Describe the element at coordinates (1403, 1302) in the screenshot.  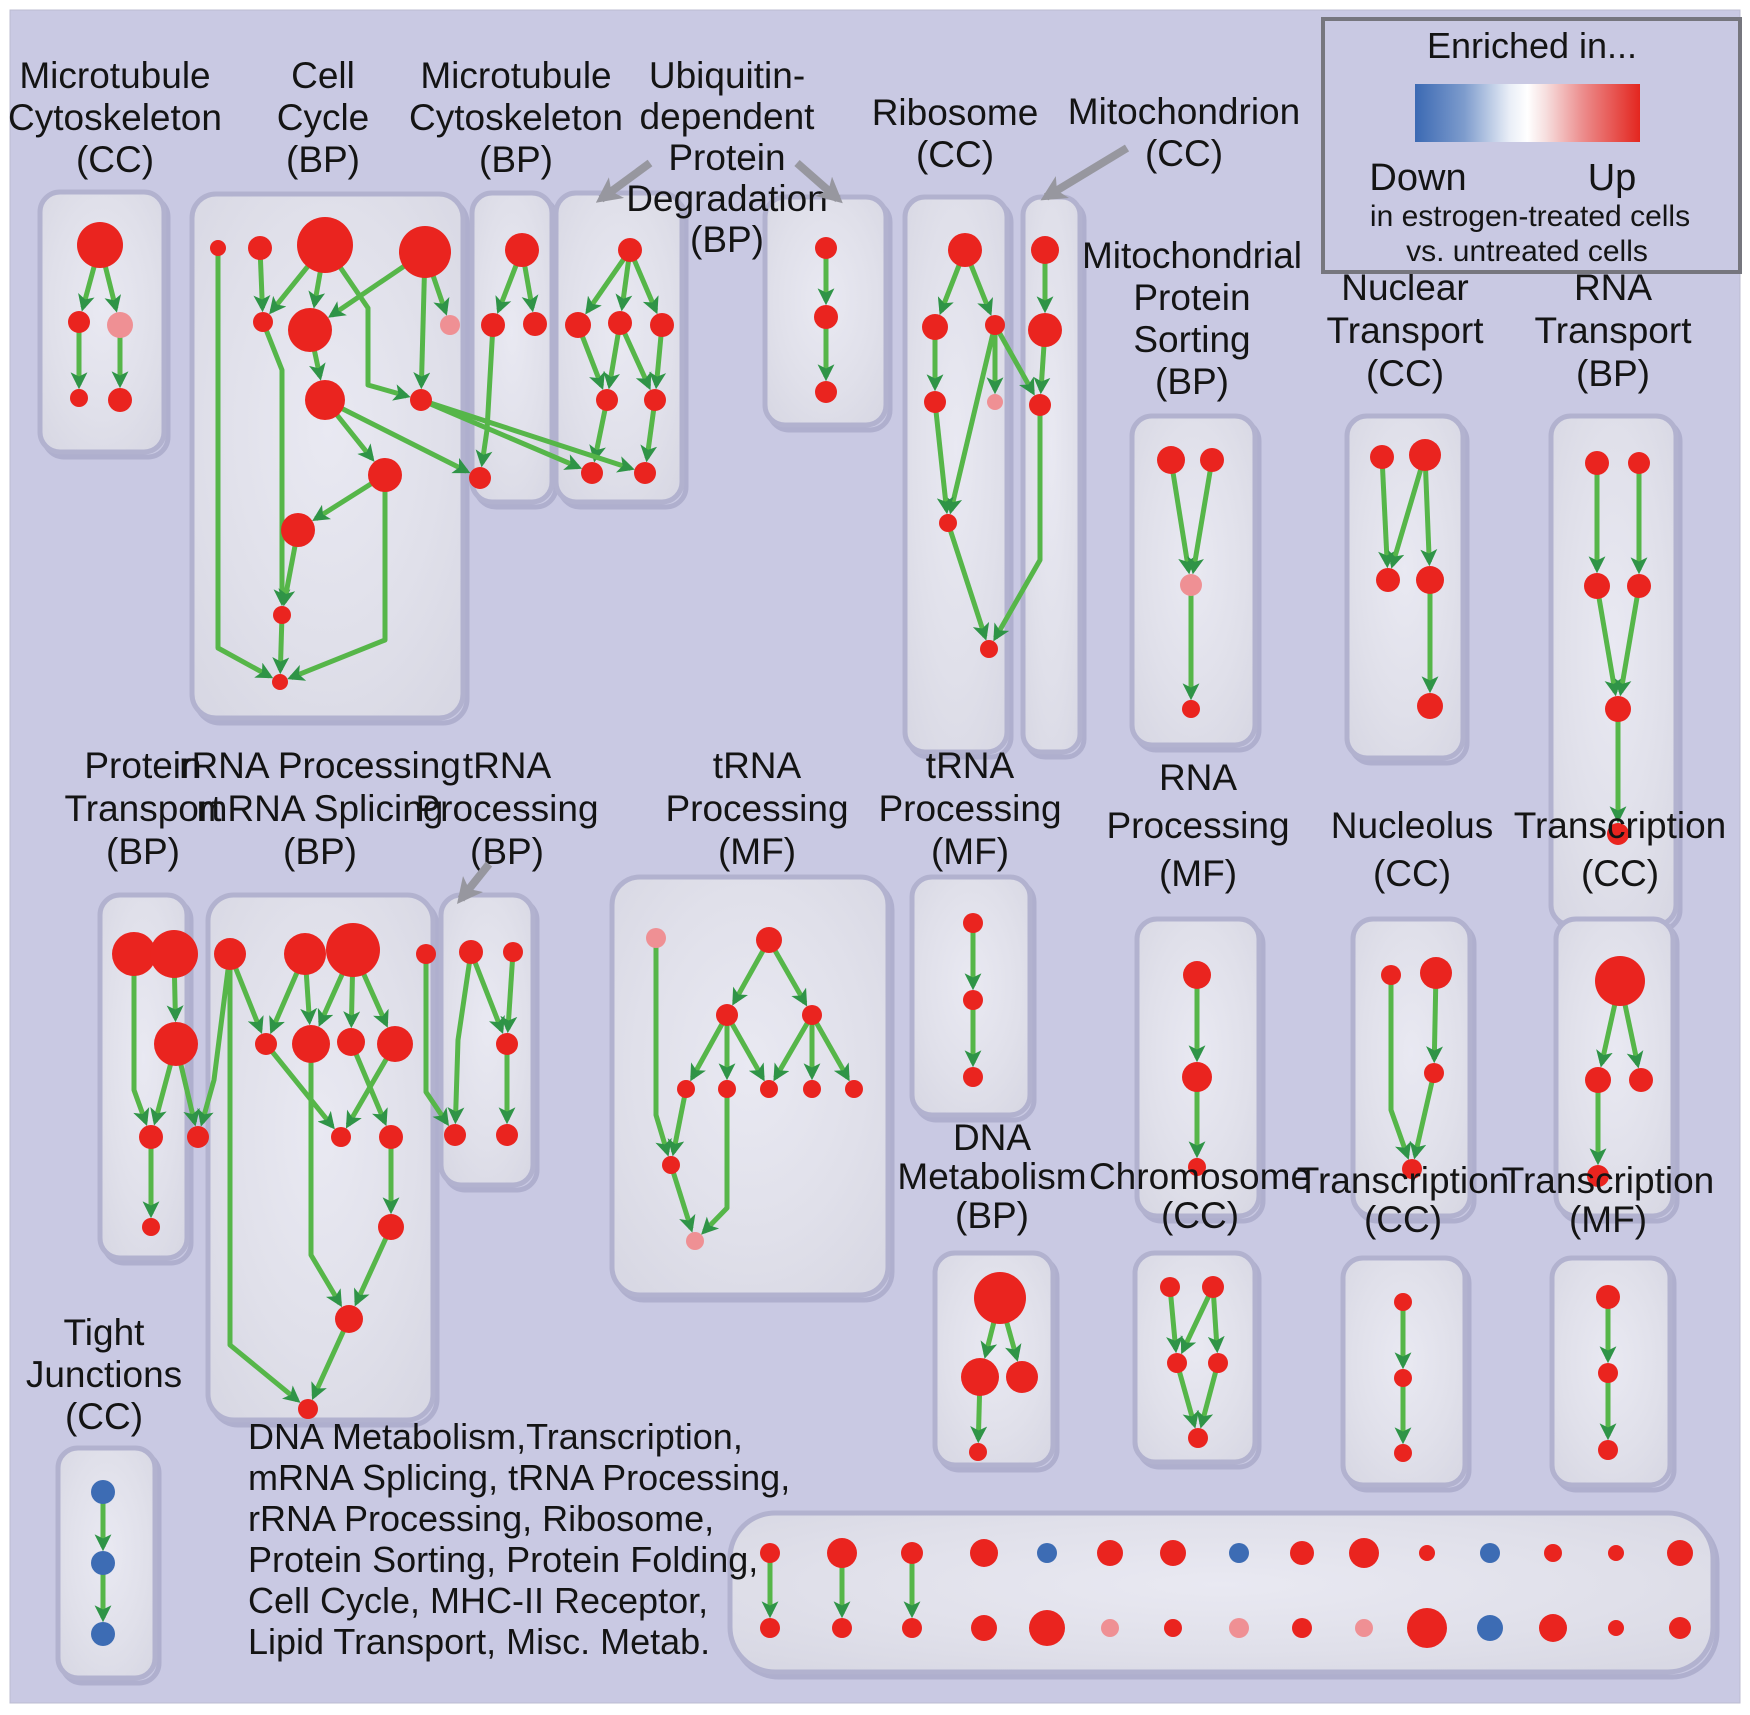
I see `node-trans-cc-bot-a` at that location.